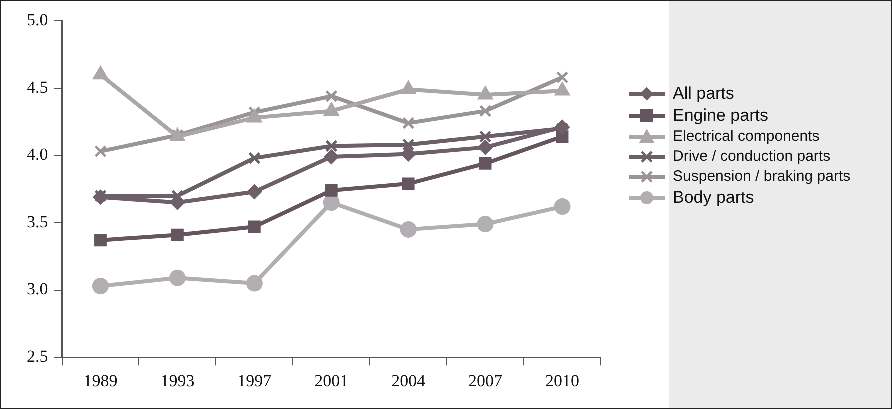 The height and width of the screenshot is (409, 892). I want to click on legend-label: Drive / conduction parts, so click(752, 156).